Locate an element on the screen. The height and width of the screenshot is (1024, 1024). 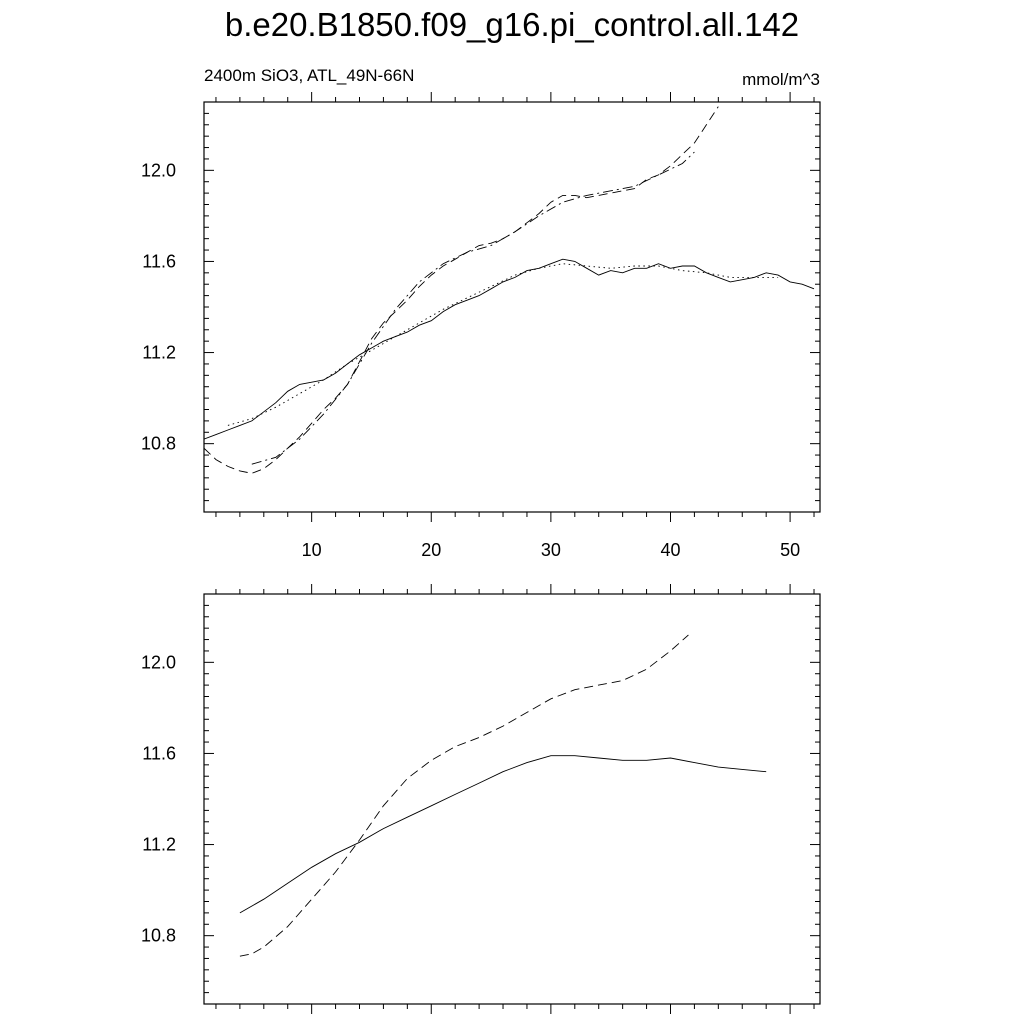
chart-subtitle-left: 2400m SiO3, ATL_49N-66N is located at coordinates (309, 75).